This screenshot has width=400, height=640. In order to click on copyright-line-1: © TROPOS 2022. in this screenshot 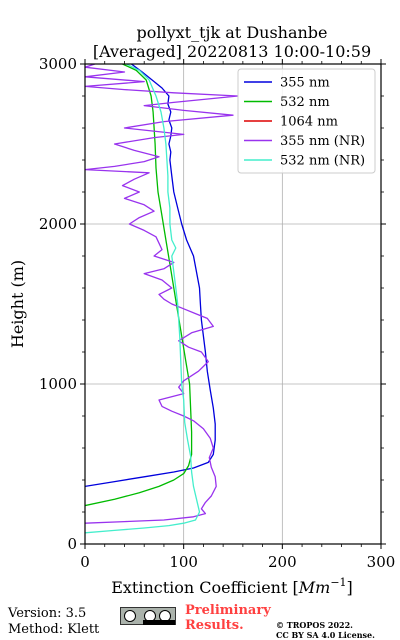, I will do `click(314, 625)`.